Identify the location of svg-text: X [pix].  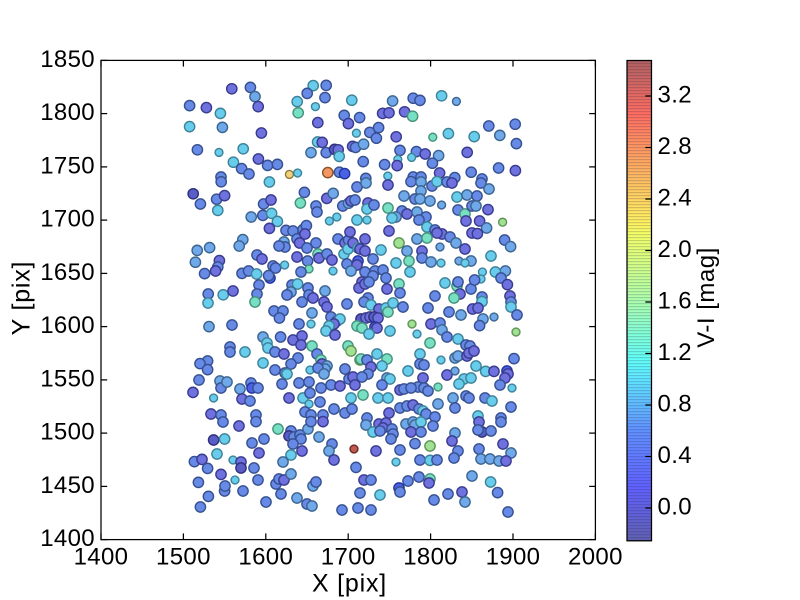
(349, 584).